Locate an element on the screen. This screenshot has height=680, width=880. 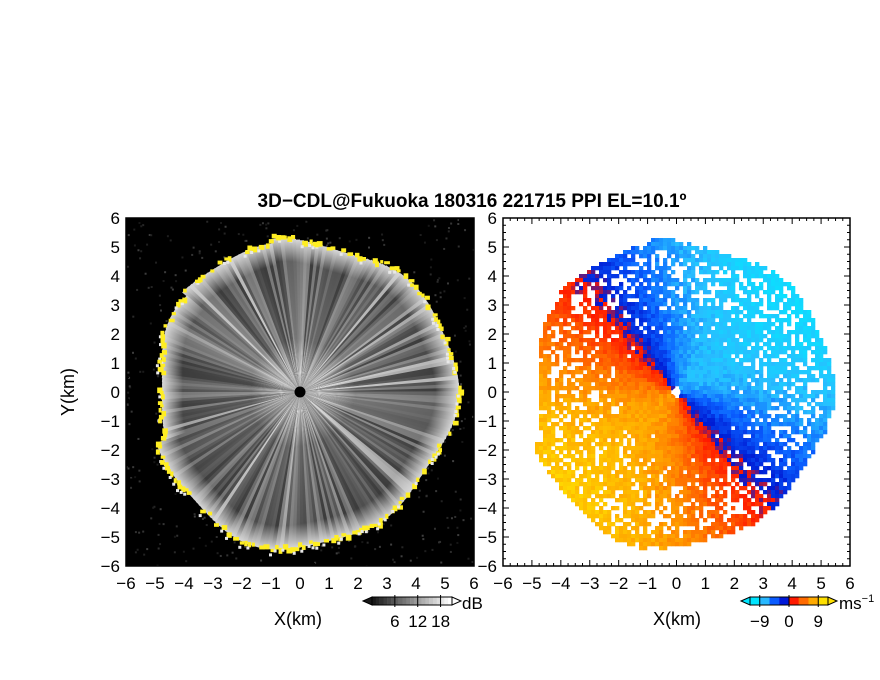
reflectivity-colorbar-tick-label: 18 is located at coordinates (440, 621).